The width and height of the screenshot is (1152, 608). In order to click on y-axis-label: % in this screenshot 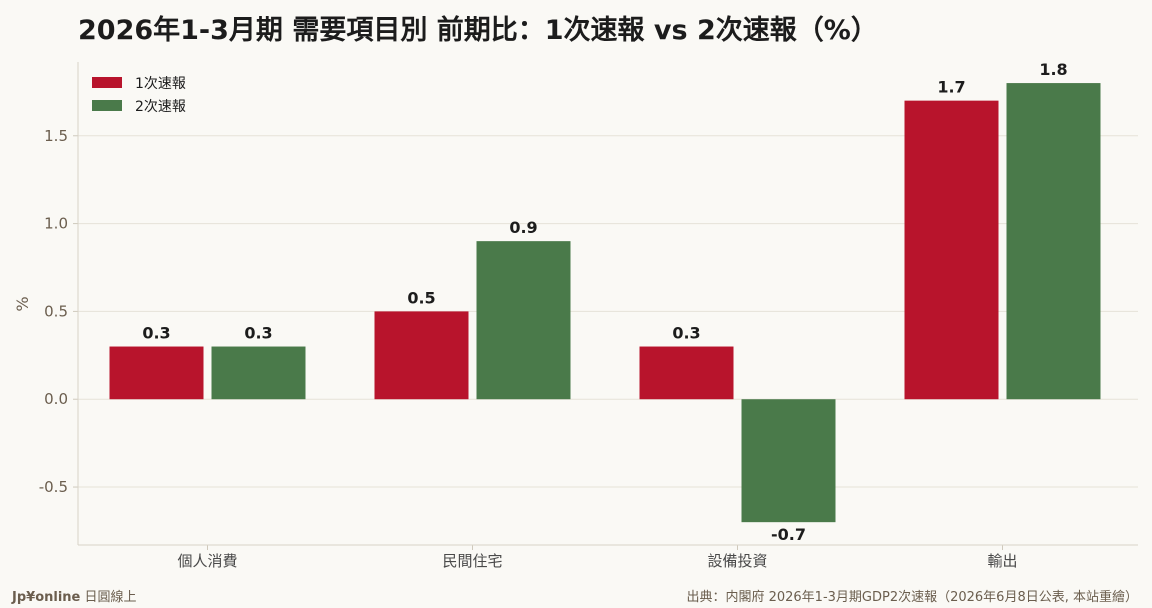, I will do `click(22, 303)`.